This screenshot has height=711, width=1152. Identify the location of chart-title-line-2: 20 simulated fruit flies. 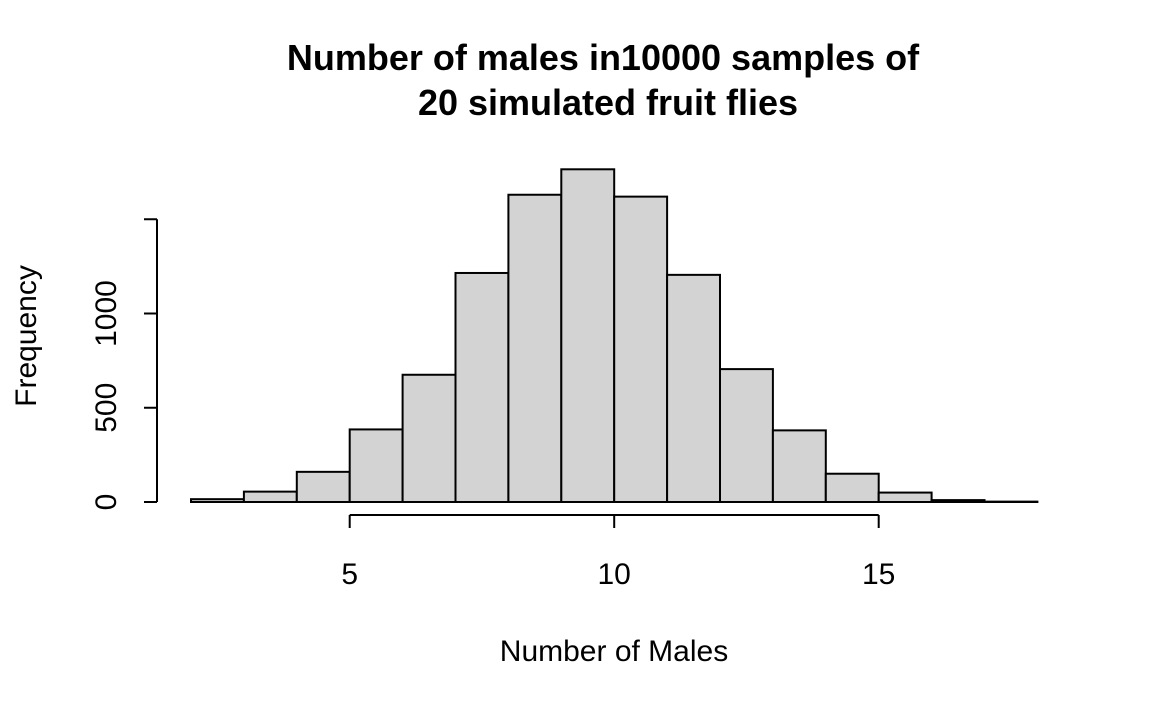
(608, 102).